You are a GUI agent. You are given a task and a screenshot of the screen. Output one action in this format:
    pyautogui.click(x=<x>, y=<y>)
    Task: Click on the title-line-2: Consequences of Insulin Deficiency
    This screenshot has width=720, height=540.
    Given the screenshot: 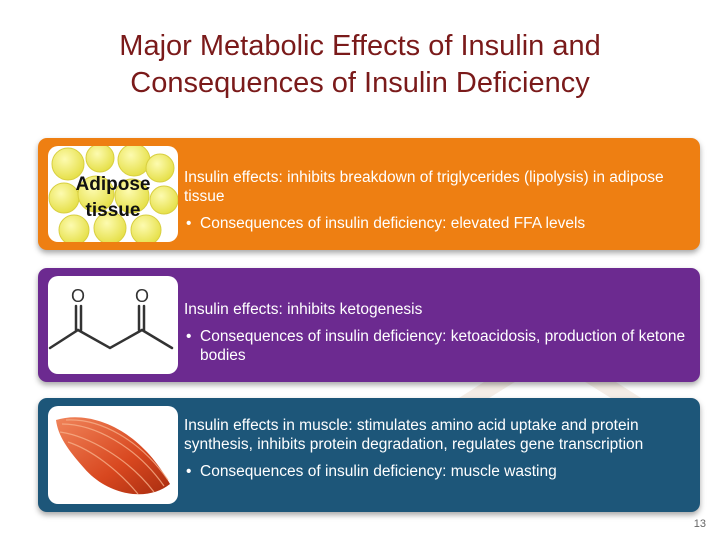 What is the action you would take?
    pyautogui.click(x=360, y=83)
    